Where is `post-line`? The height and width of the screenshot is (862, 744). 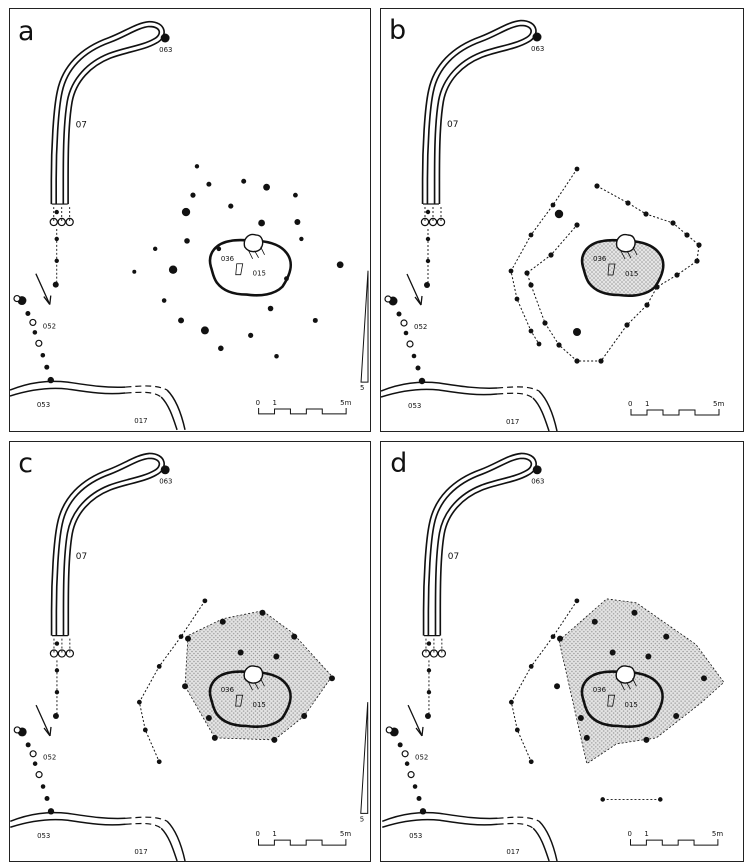 post-line is located at coordinates (544, 681).